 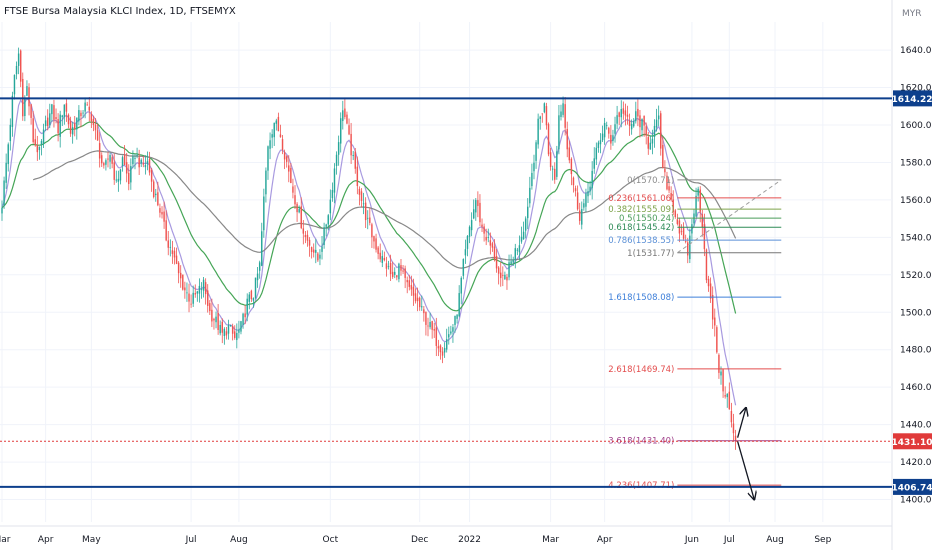 I want to click on y-tick-label: 1640.00, so click(x=916, y=51).